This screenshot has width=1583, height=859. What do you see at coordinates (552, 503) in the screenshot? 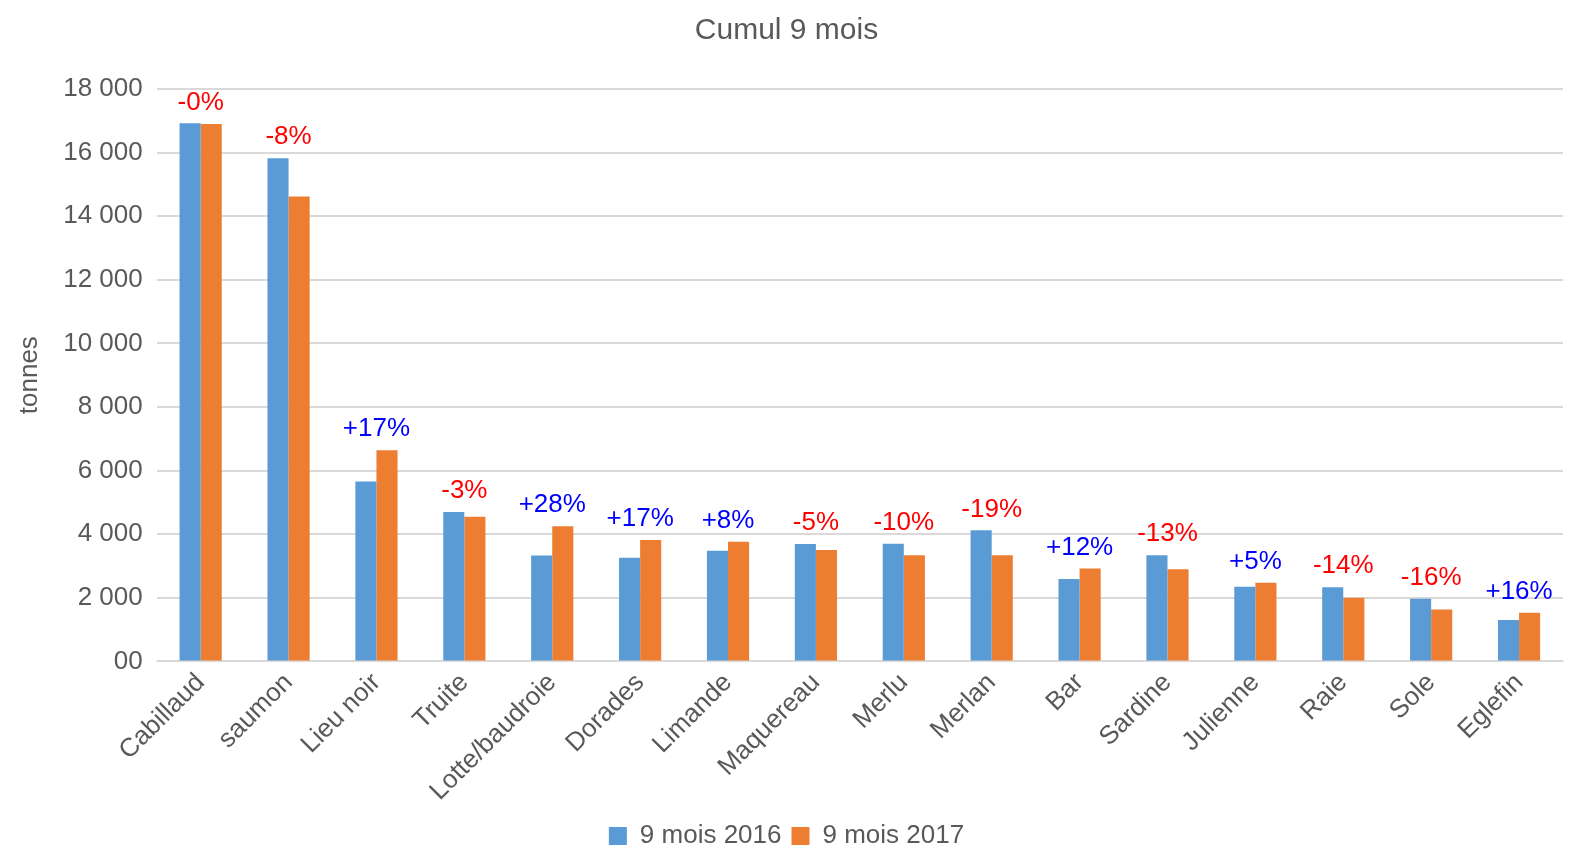
I see `annotation: +28%` at bounding box center [552, 503].